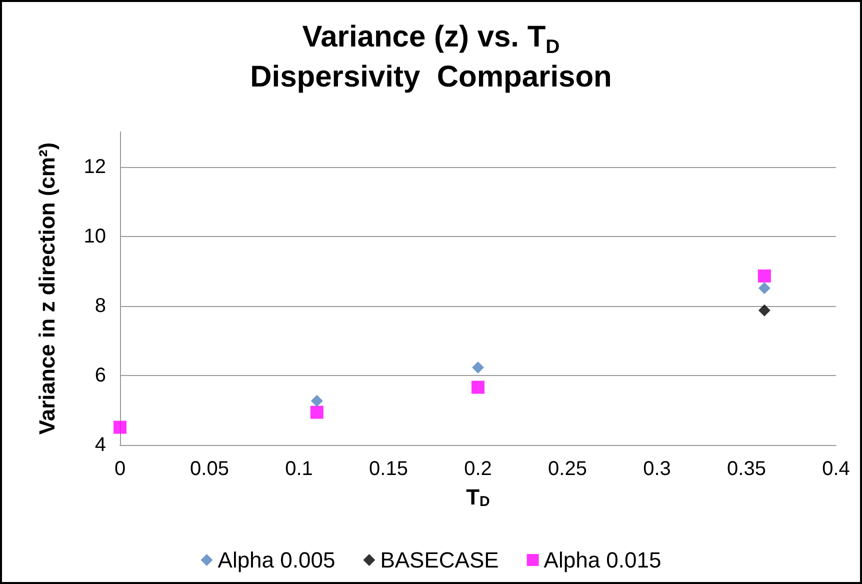 Image resolution: width=862 pixels, height=584 pixels. What do you see at coordinates (657, 469) in the screenshot?
I see `x-tick-label: 0.3` at bounding box center [657, 469].